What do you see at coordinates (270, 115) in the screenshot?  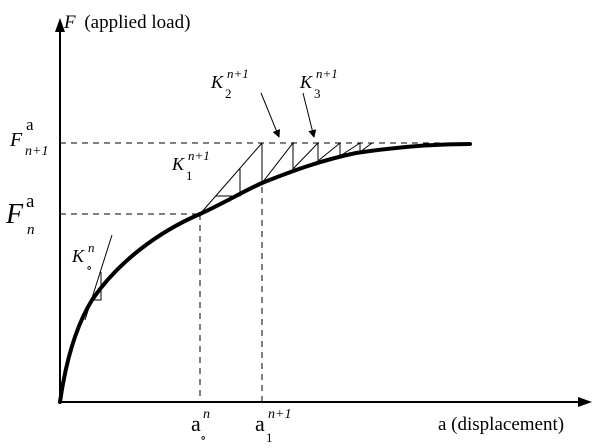 I see `k2-pointer-arrow` at bounding box center [270, 115].